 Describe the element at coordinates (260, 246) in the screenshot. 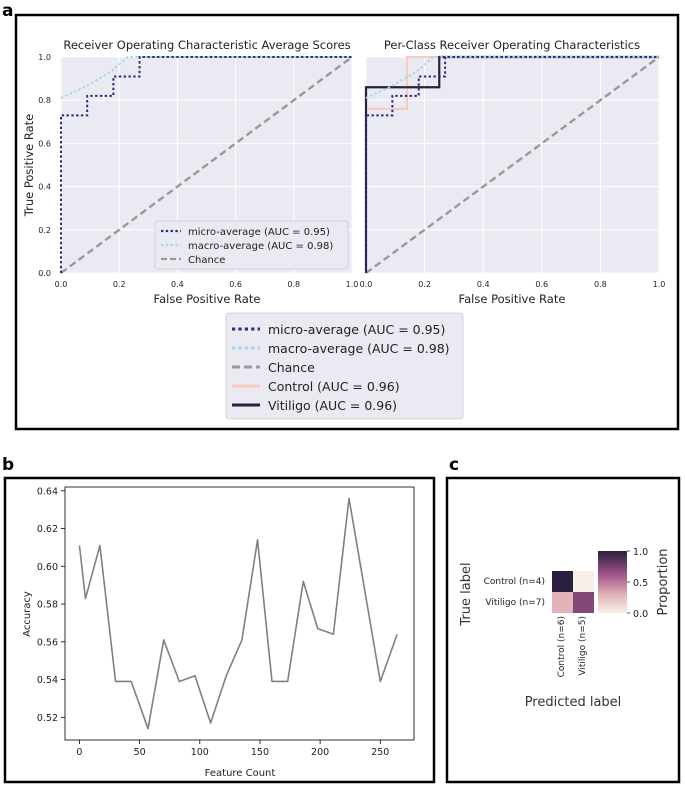

I see `roc-avg-legend-macro-label: macro-average (AUC = 0.98)` at that location.